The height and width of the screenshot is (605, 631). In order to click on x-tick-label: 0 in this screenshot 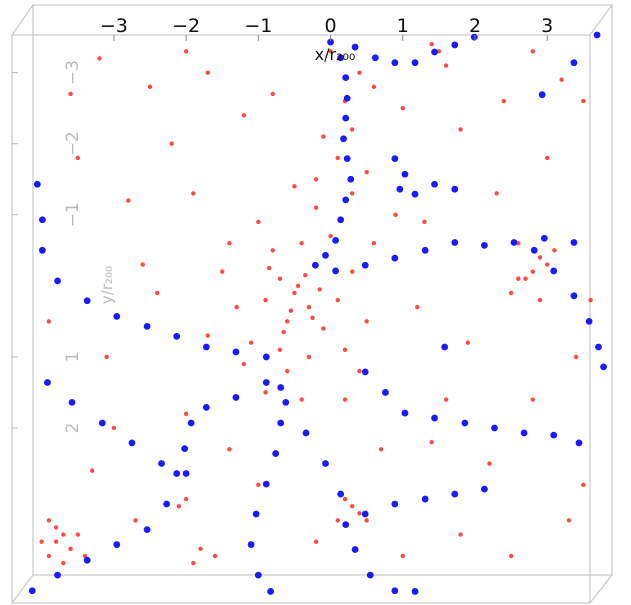, I will do `click(331, 26)`.